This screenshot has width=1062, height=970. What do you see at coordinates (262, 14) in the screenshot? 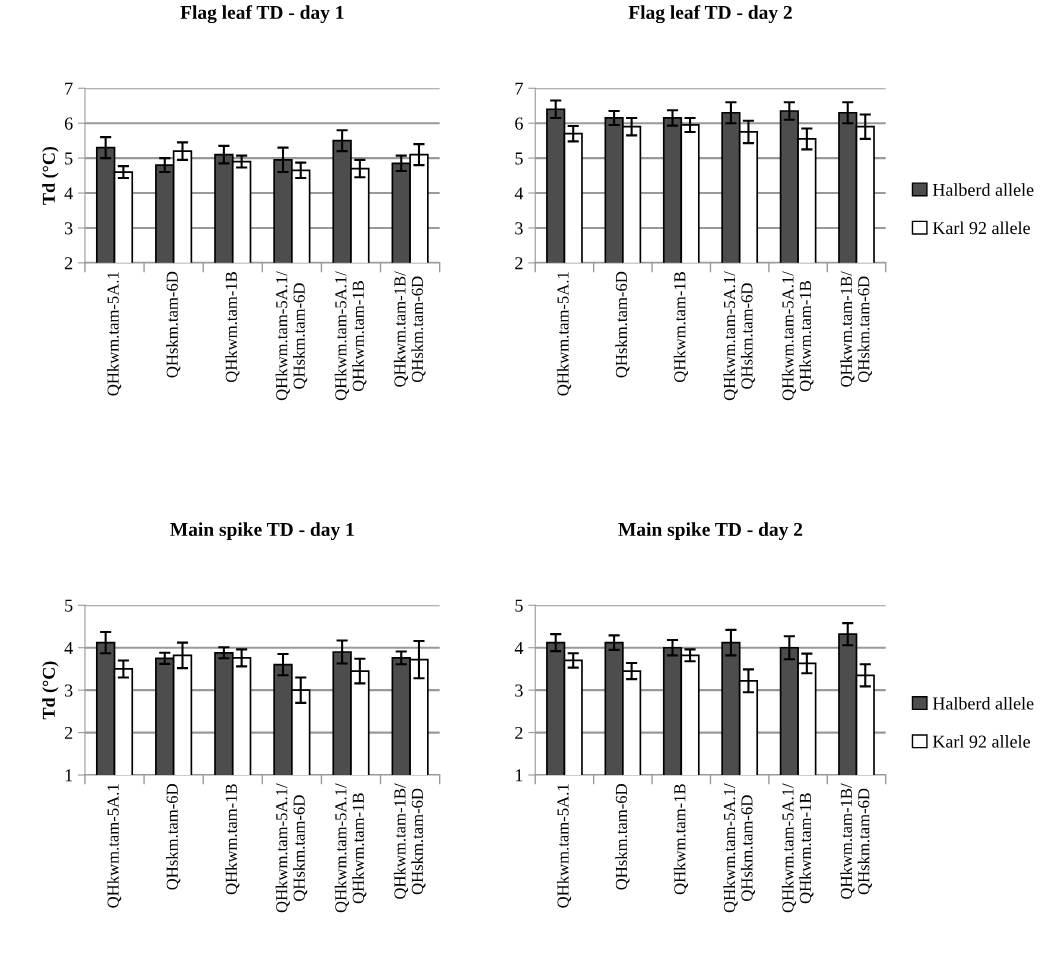
I see `chart-title: Flag leaf TD - day 1` at bounding box center [262, 14].